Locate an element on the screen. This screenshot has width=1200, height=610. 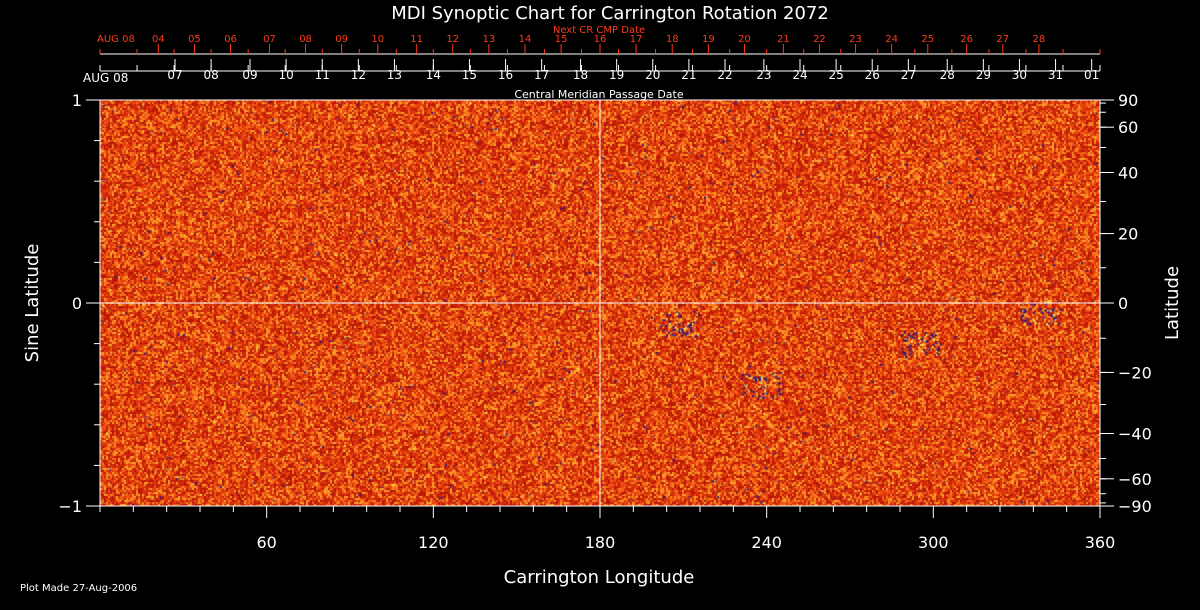
next-cr-date-label: 04 is located at coordinates (158, 39).